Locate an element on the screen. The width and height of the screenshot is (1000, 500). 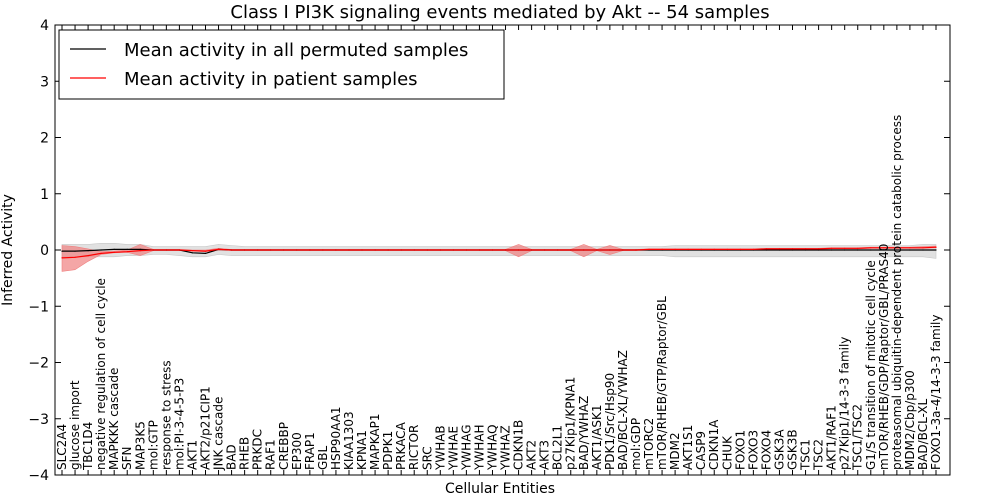
x-category-label: MDM2/Cbp/p300 is located at coordinates (910, 420).